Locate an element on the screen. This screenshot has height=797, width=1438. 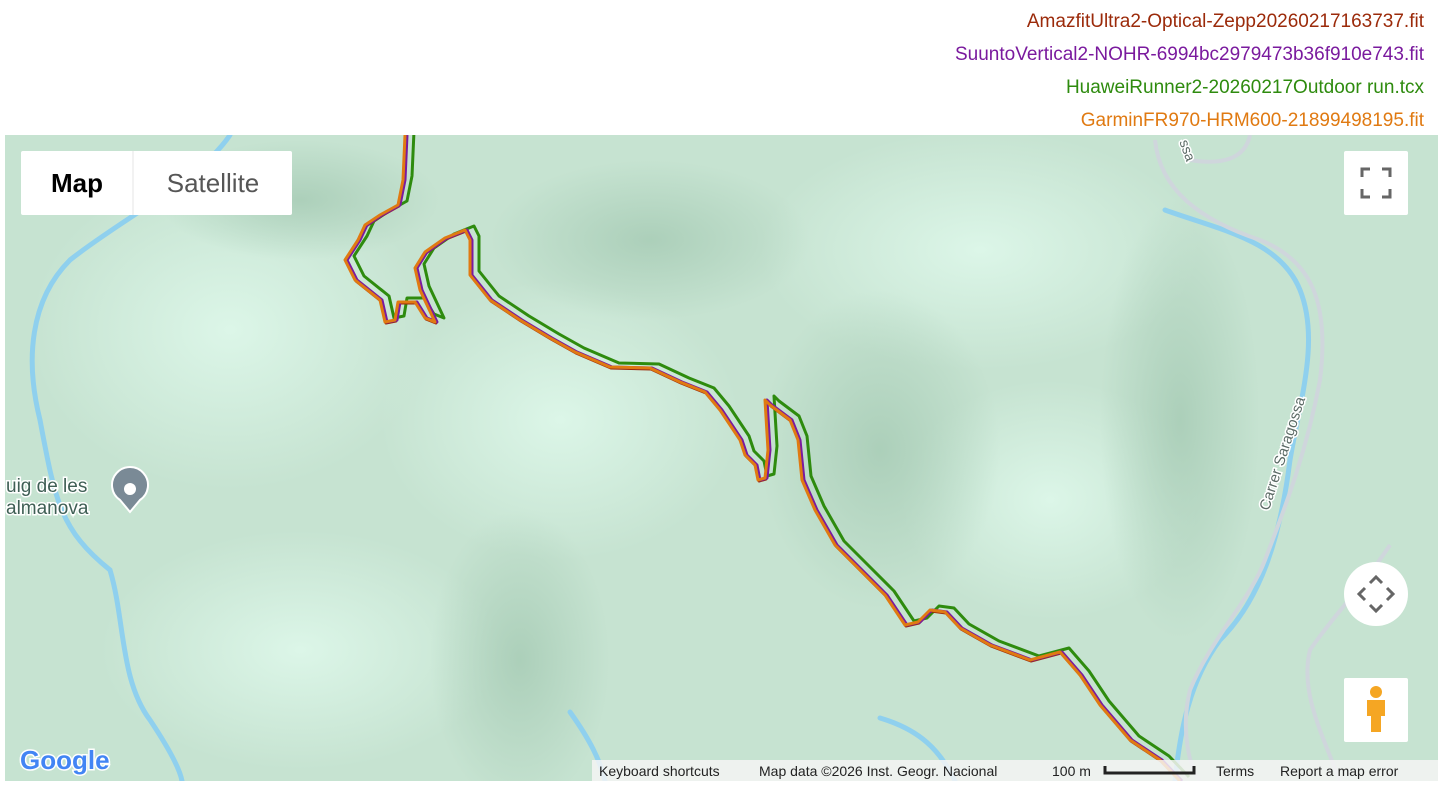
control-bg is located at coordinates (156, 183).